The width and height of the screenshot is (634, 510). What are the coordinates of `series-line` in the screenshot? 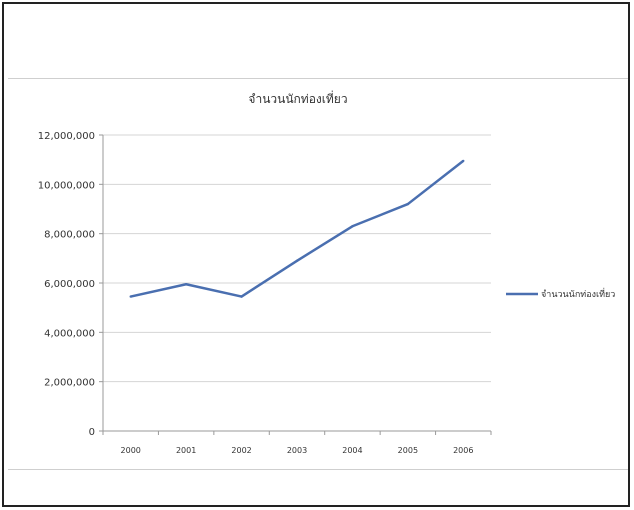 It's located at (297, 228).